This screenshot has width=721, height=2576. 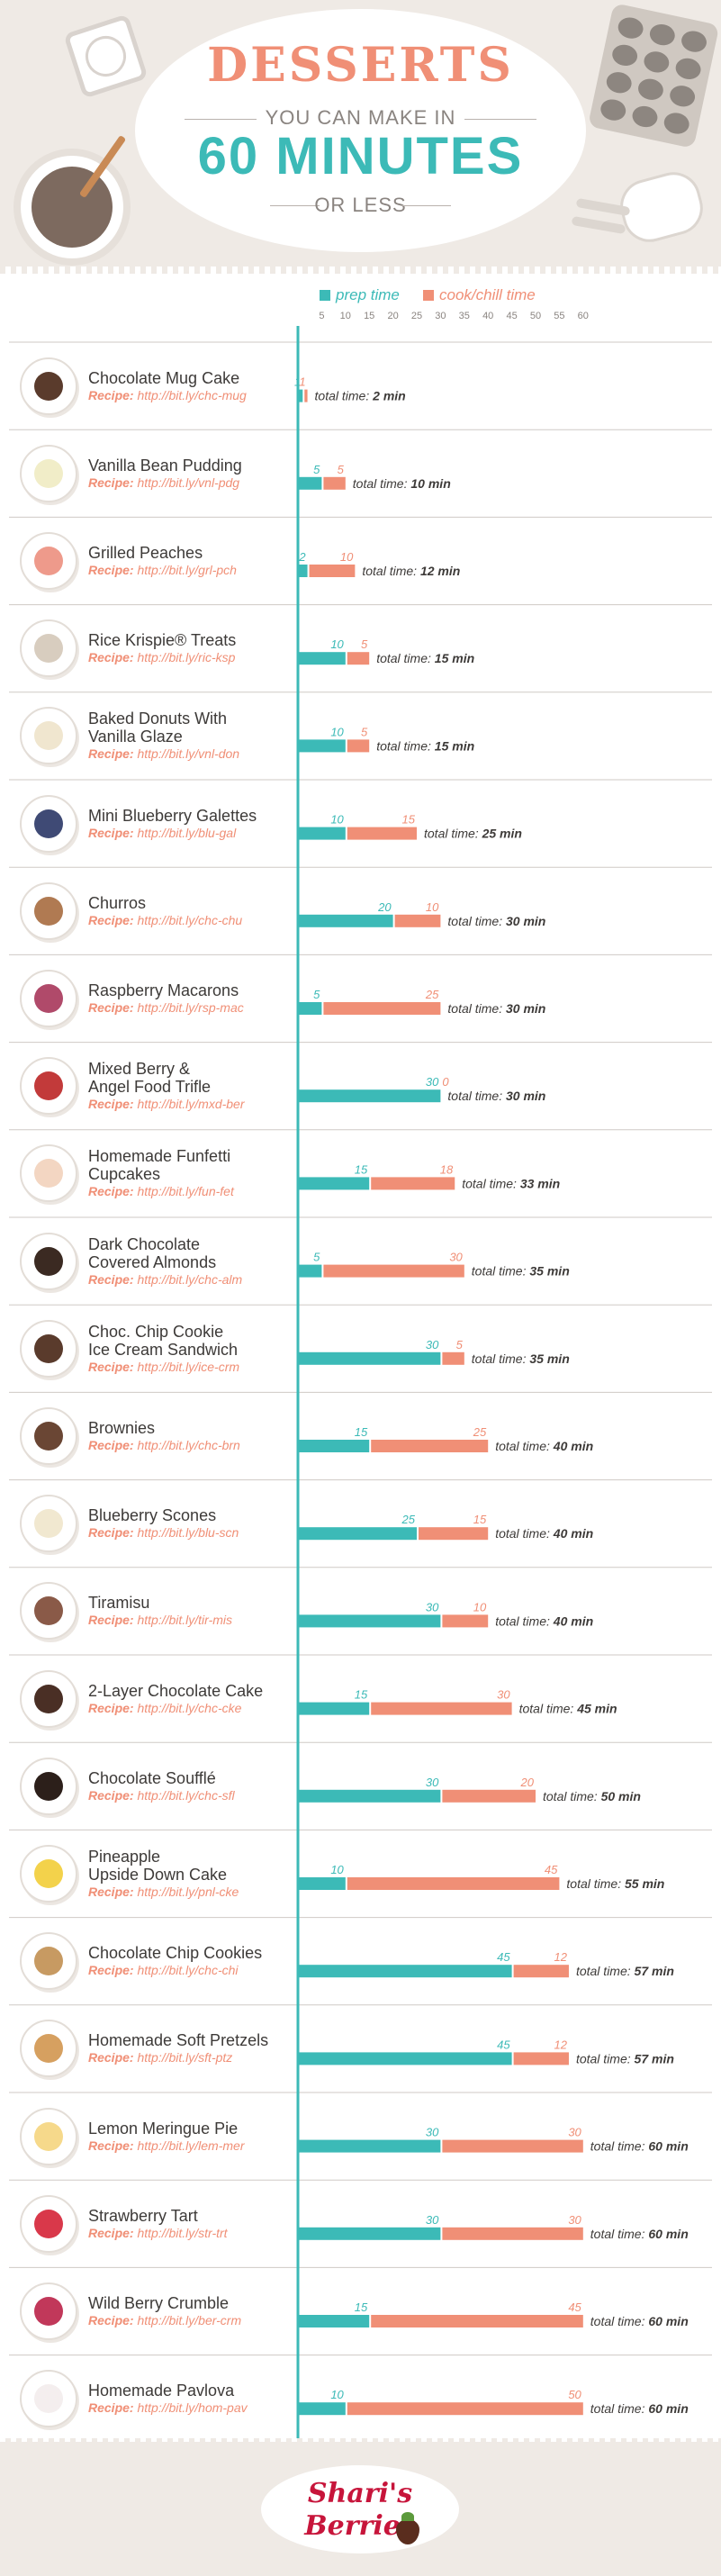 I want to click on title-rule-right-top, so click(x=500, y=119).